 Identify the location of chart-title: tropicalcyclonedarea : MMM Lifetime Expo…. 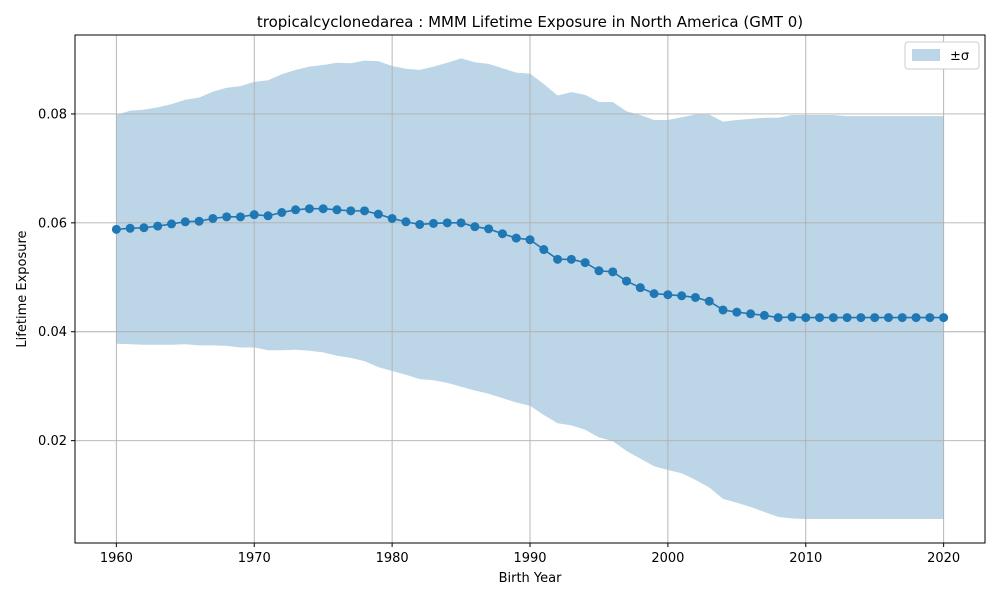
(530, 22).